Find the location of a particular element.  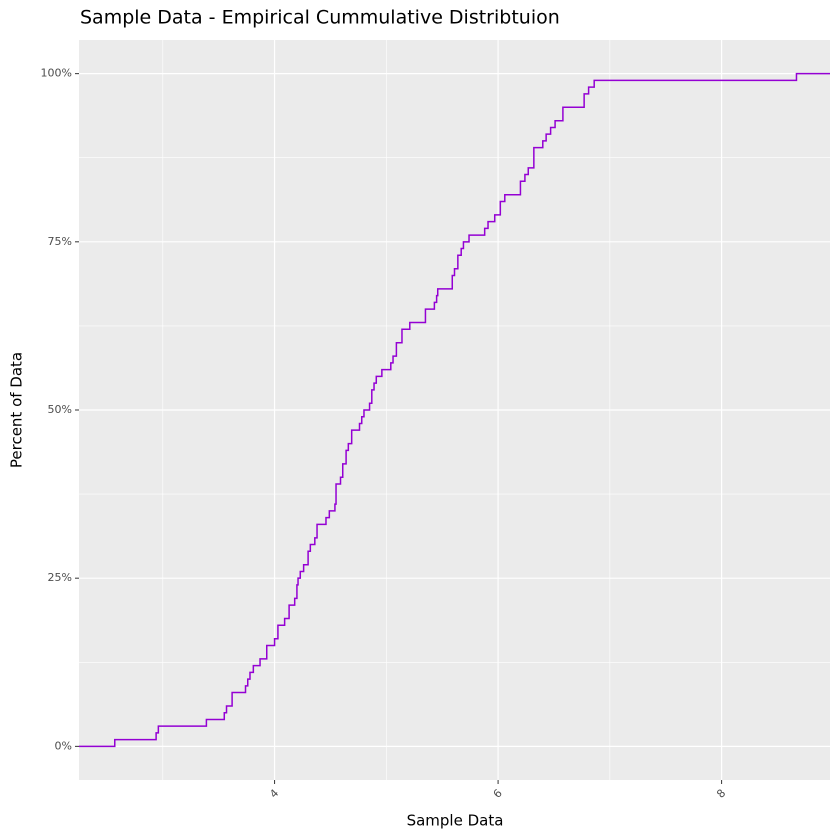

y-axis-label: Percent of Data is located at coordinates (17, 410).